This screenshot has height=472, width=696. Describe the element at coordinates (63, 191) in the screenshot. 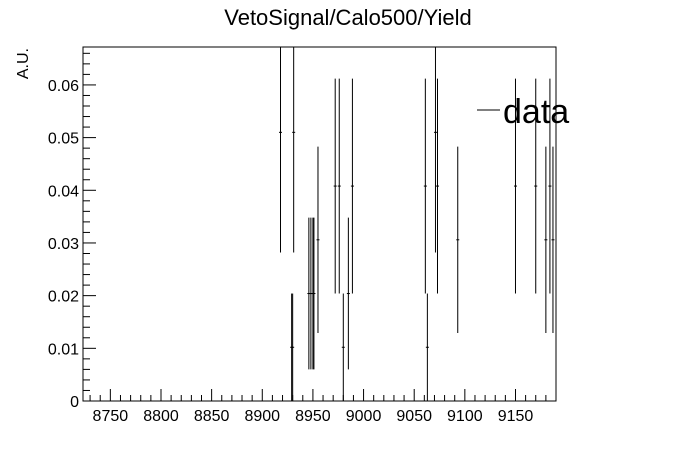

I see `y-tick-label: 0.04` at that location.